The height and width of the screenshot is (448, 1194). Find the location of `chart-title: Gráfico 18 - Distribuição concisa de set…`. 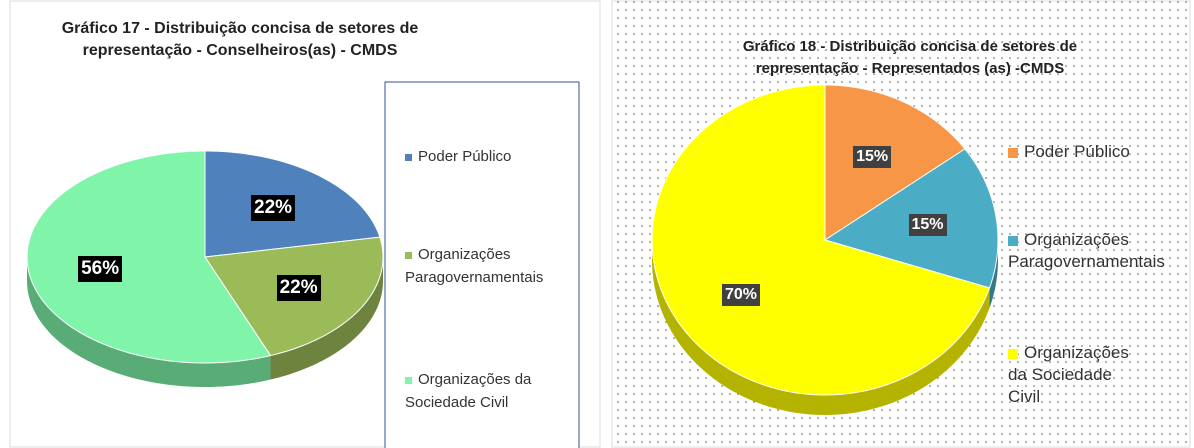

chart-title: Gráfico 18 - Distribuição concisa de set… is located at coordinates (910, 57).